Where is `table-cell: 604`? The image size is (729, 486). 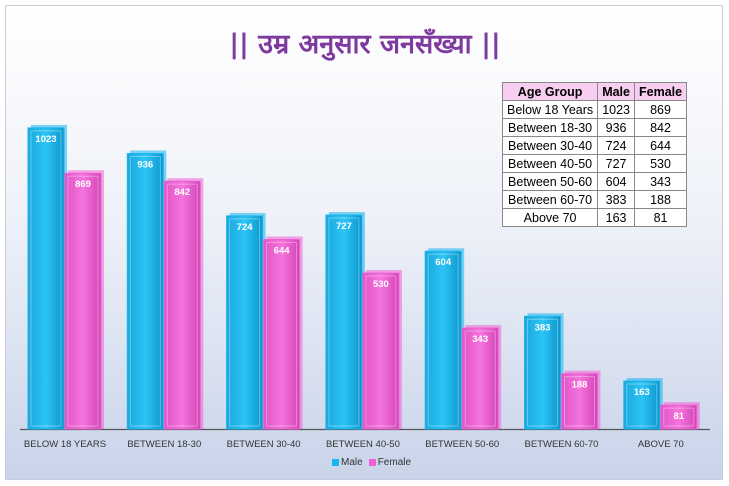 table-cell: 604 is located at coordinates (616, 181).